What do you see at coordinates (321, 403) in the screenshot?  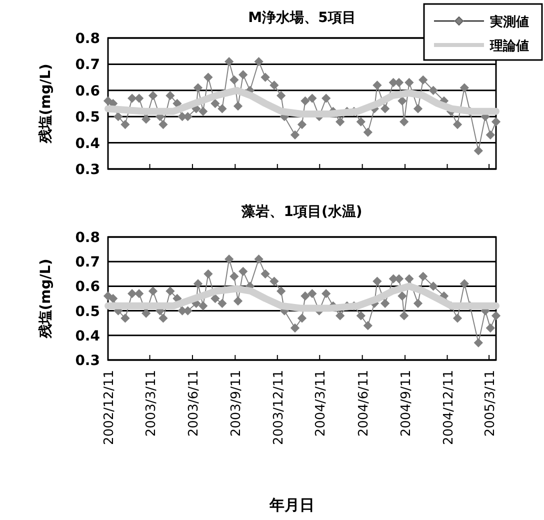 I see `x-tick-label: 2004/3/11` at bounding box center [321, 403].